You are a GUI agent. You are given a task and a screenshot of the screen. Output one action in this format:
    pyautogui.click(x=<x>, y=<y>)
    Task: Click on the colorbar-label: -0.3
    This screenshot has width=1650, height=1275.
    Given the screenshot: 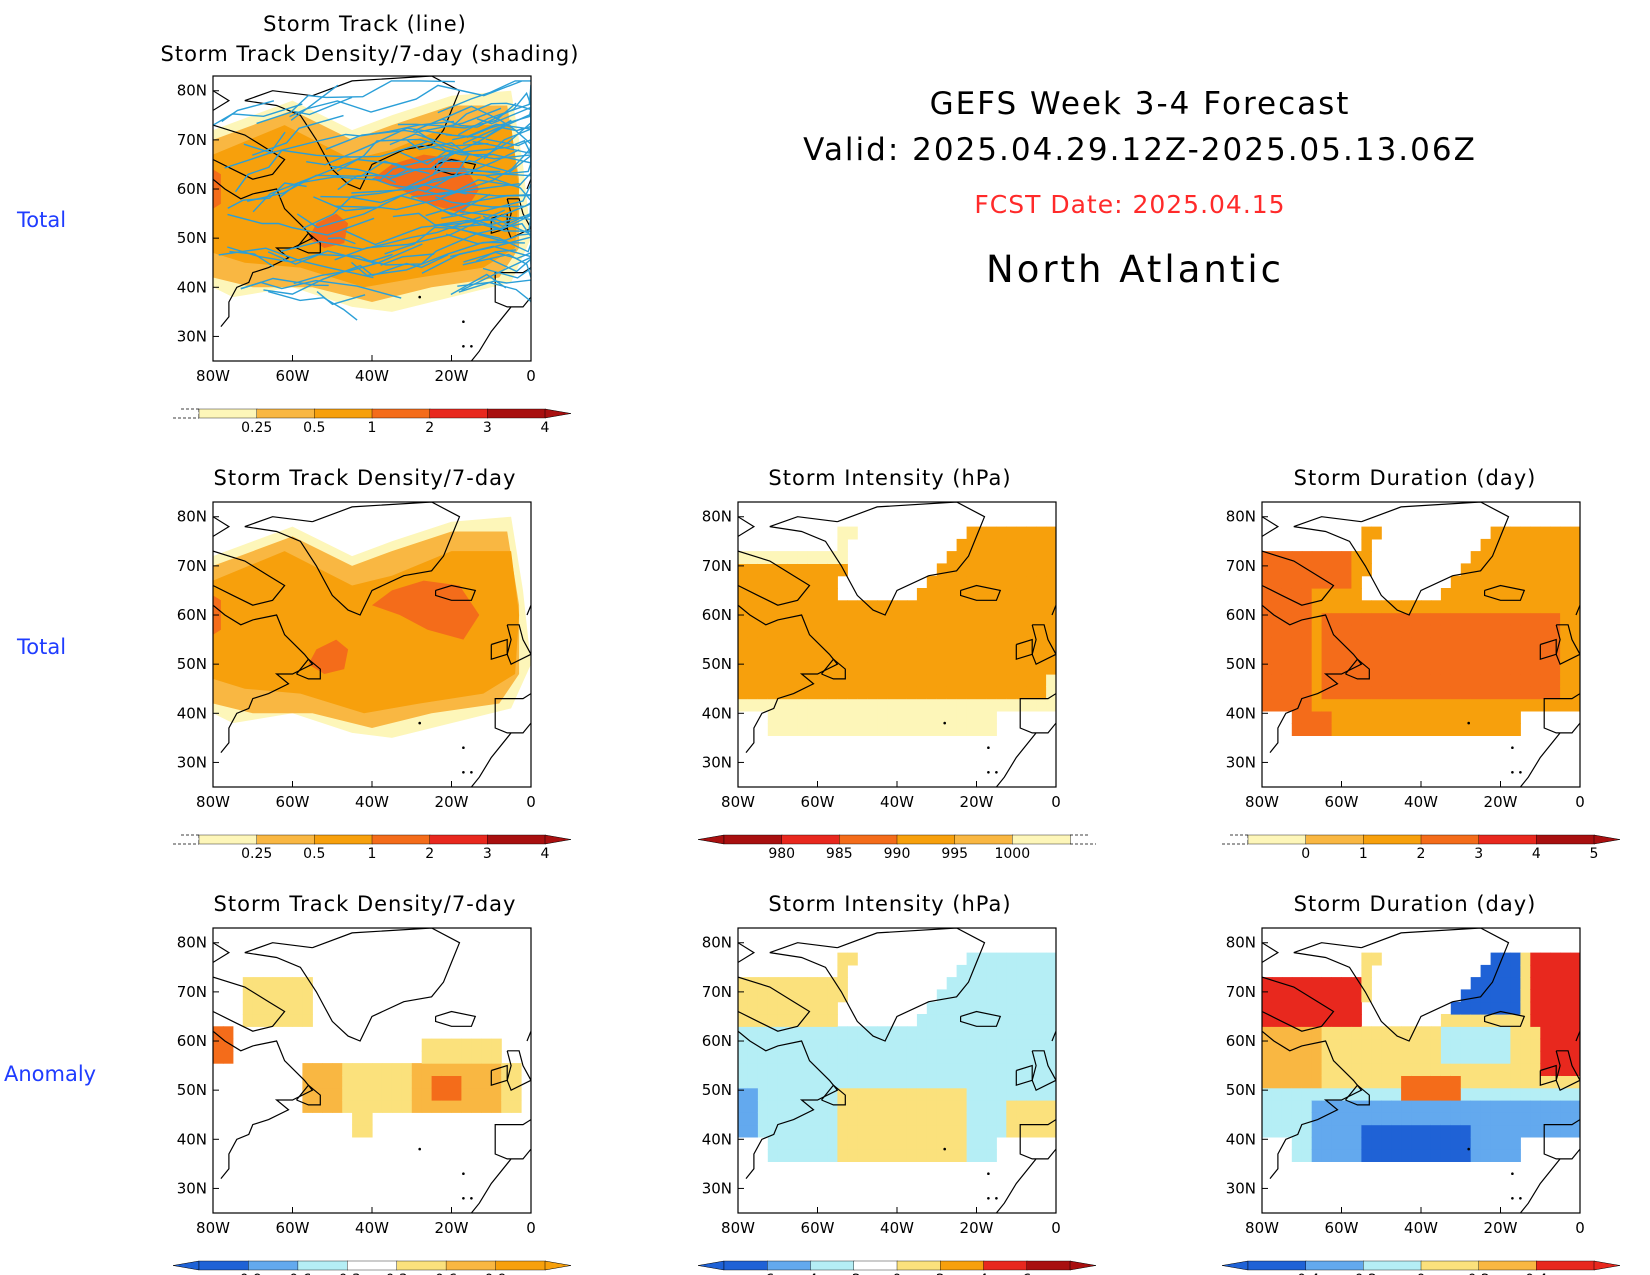 What is the action you would take?
    pyautogui.click(x=347, y=1273)
    